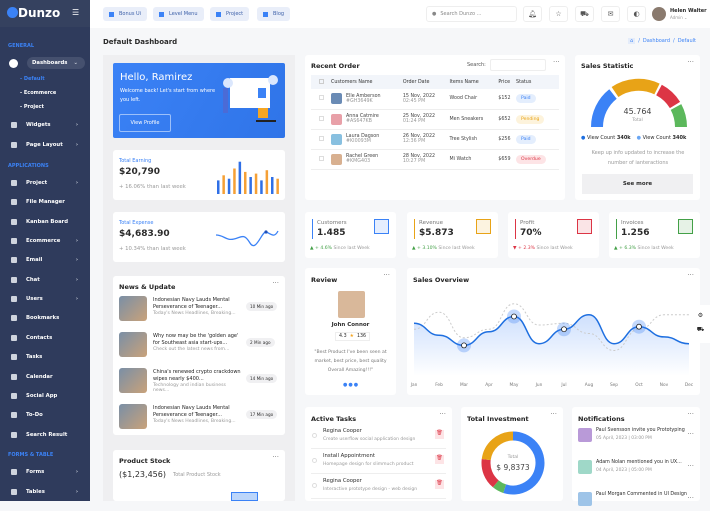 Image resolution: width=710 pixels, height=511 pixels. What do you see at coordinates (274, 14) in the screenshot?
I see `blog-button: Blog` at bounding box center [274, 14].